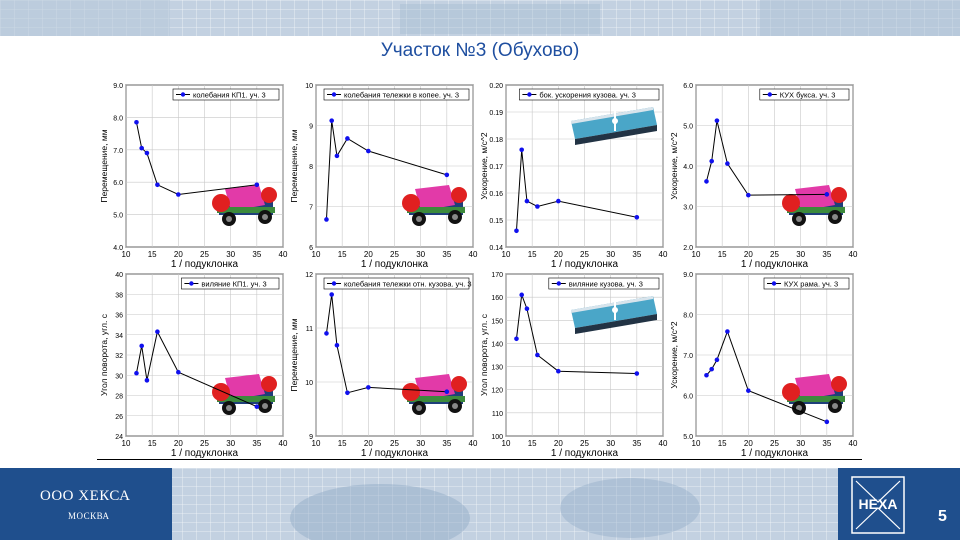 This screenshot has height=540, width=960. Describe the element at coordinates (589, 94) in the screenshot. I see `legend: бок. ускорения кузова. уч. 3` at that location.